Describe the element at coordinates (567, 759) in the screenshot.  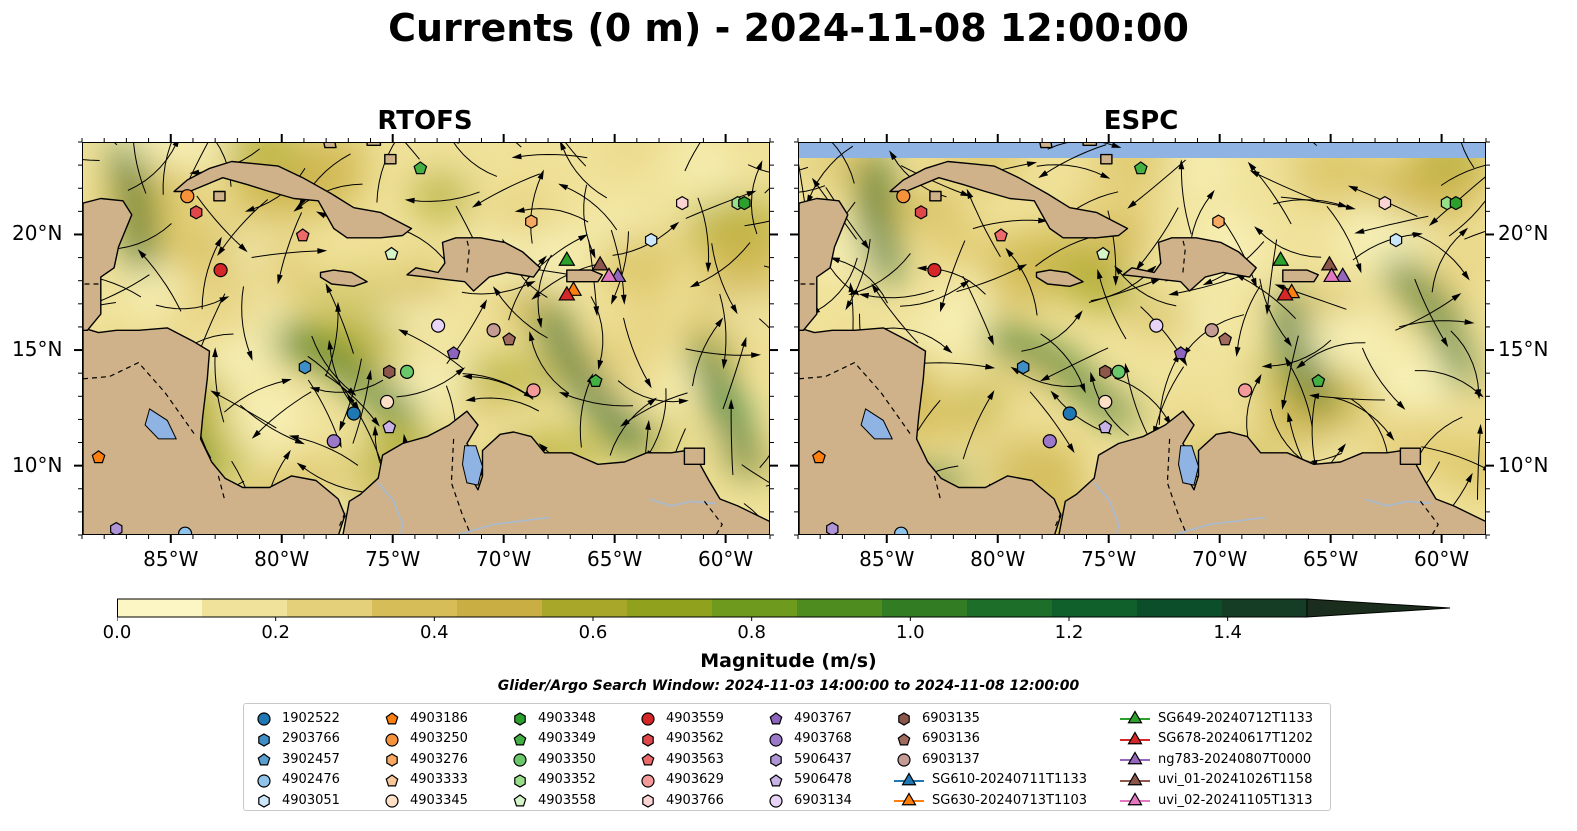
I see `legend-label: 4903350` at that location.